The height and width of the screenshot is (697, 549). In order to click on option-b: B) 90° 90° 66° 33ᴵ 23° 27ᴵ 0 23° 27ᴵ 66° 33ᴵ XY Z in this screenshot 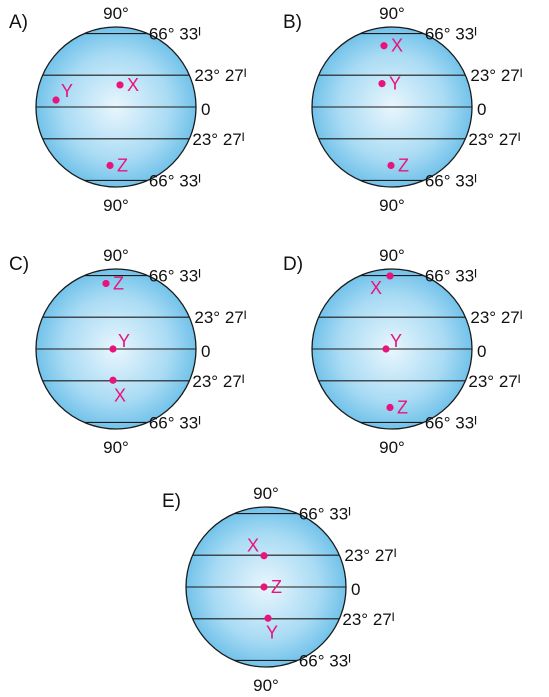, I will do `click(403, 109)`.